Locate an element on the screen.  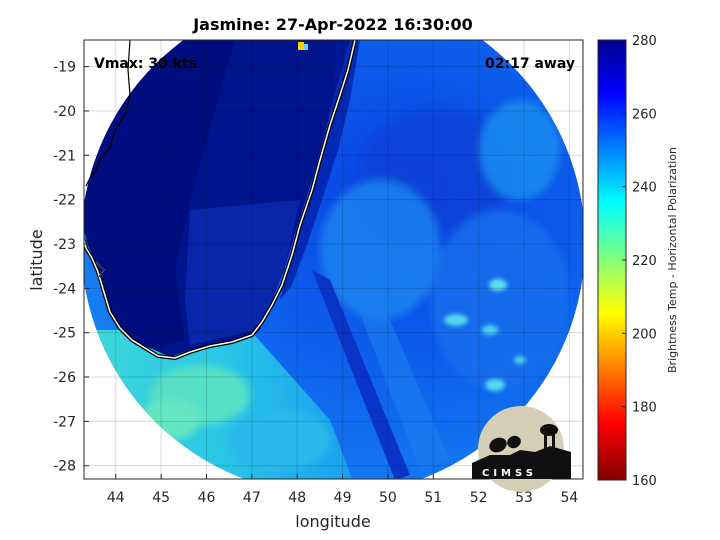
colorbar-tick-label: 240 is located at coordinates (644, 188).